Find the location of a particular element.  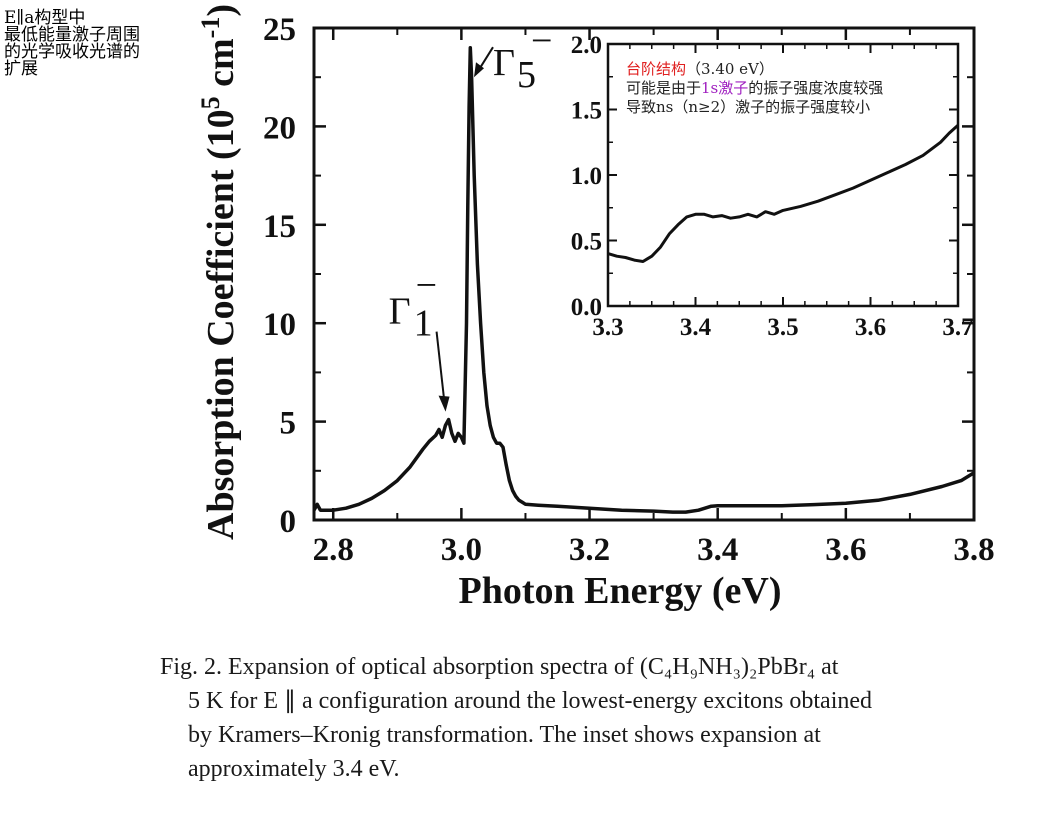

inset-note-line: 导致ns（n≥2）激子的振子强度较小 is located at coordinates (748, 107).